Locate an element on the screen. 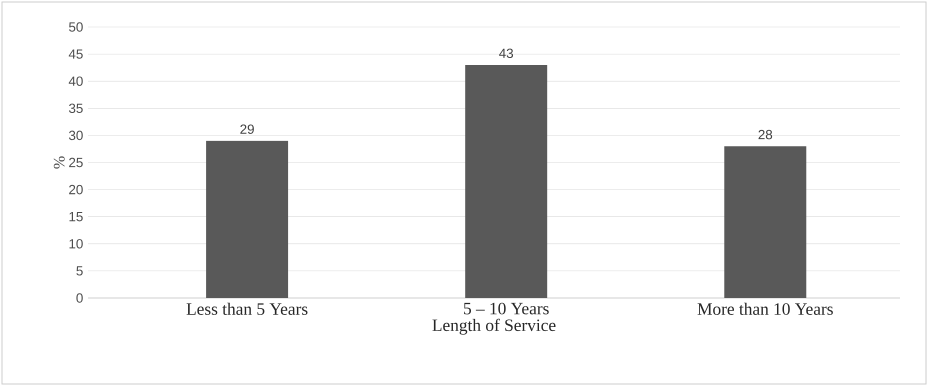 The image size is (928, 386). data-label: 29 is located at coordinates (247, 129).